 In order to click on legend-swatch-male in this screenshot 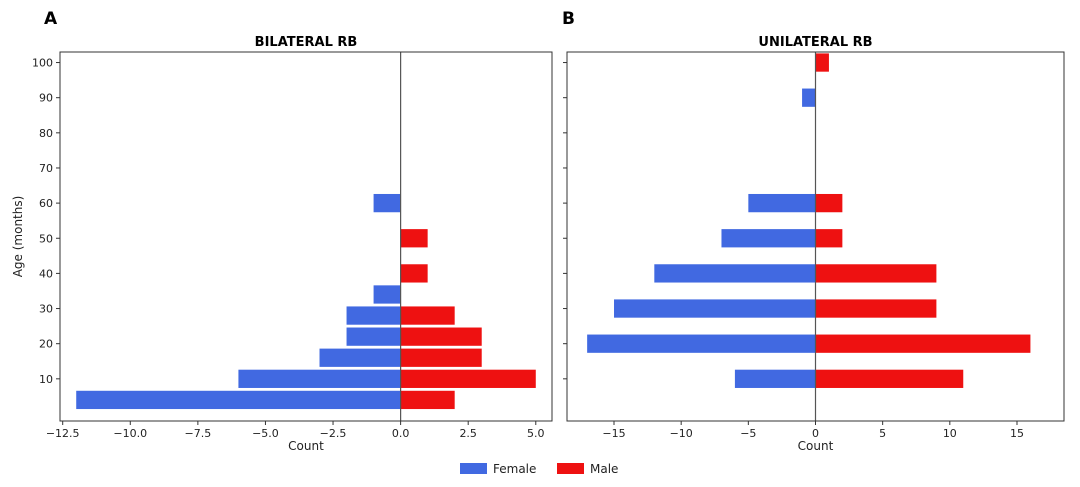, I will do `click(570, 468)`.